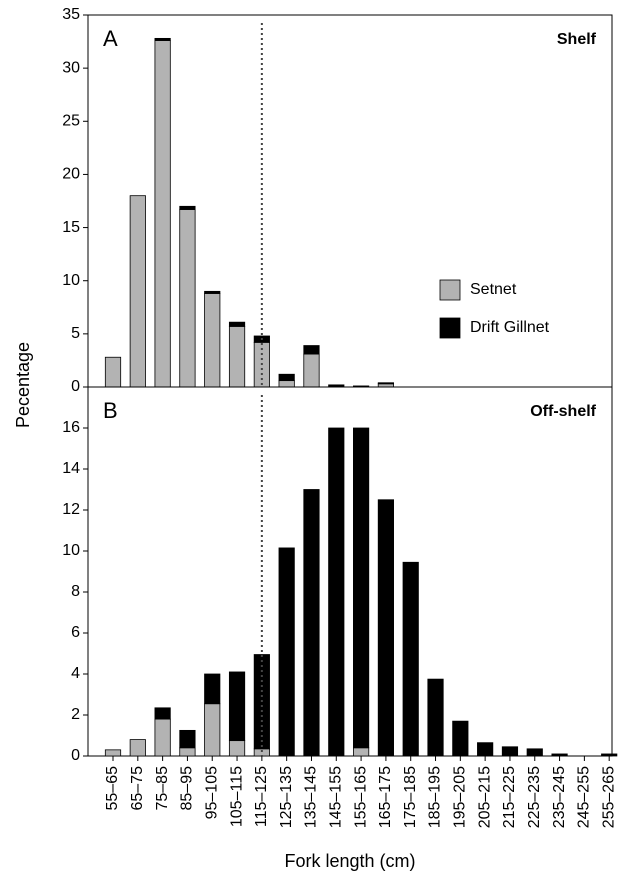 The width and height of the screenshot is (619, 885). What do you see at coordinates (608, 797) in the screenshot?
I see `x-tick-label: 255–265` at bounding box center [608, 797].